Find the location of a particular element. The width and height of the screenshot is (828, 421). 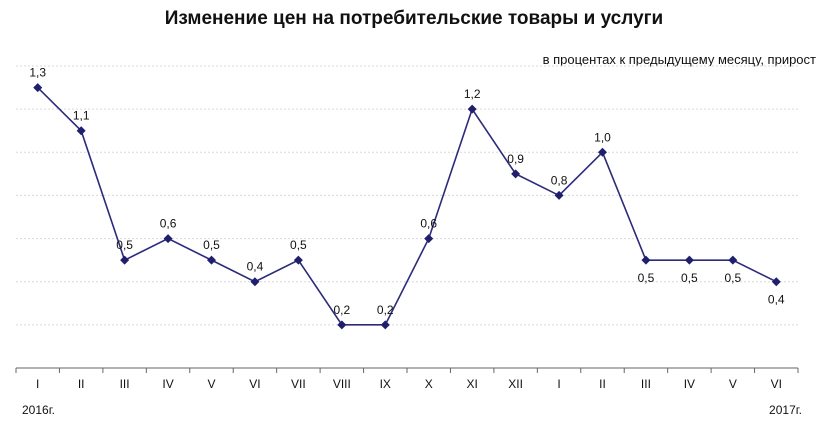

data-label-8: 0,2 is located at coordinates (385, 310).